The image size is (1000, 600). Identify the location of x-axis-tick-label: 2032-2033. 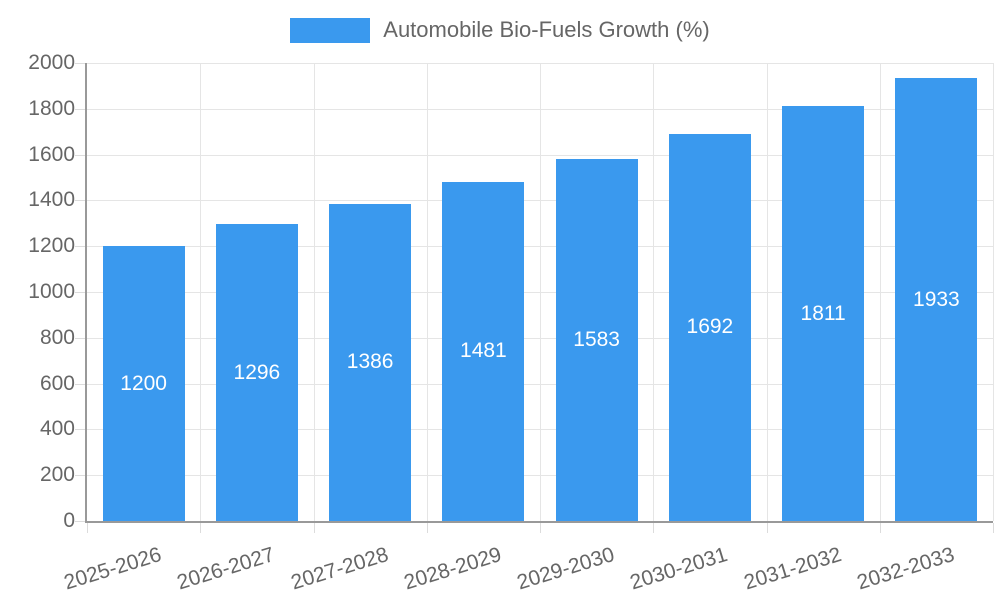
(906, 569).